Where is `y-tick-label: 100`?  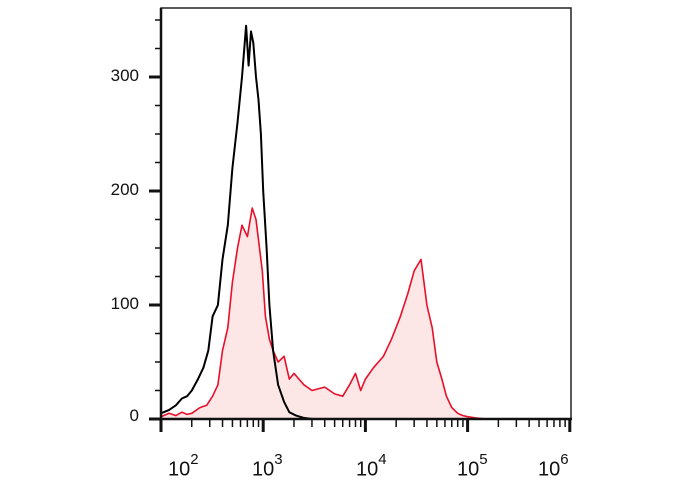 y-tick-label: 100 is located at coordinates (124, 303).